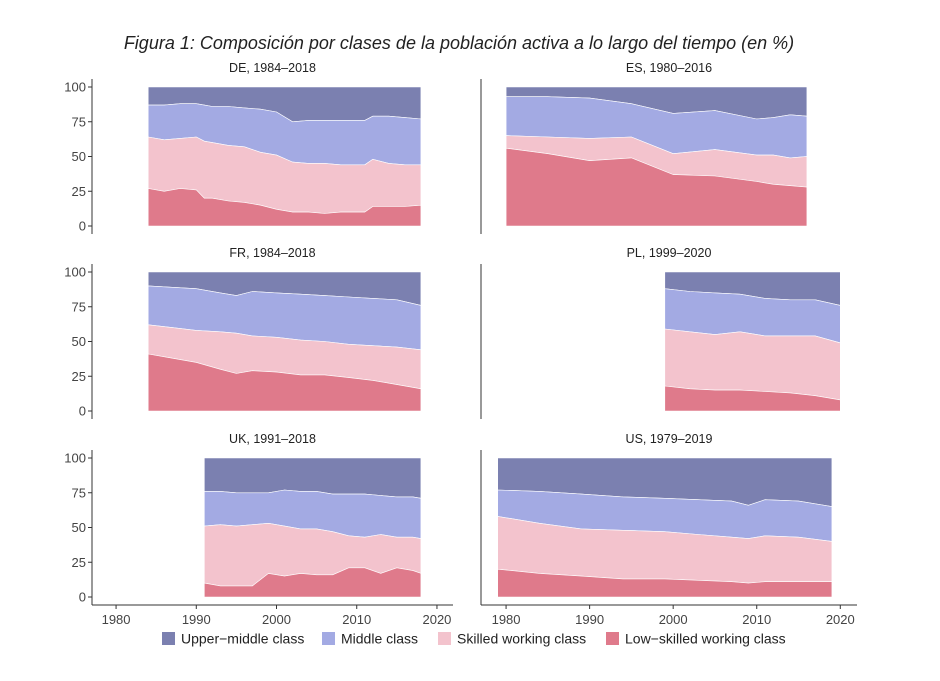 The height and width of the screenshot is (681, 940). What do you see at coordinates (669, 68) in the screenshot?
I see `panel-title: ES, 1980–2016` at bounding box center [669, 68].